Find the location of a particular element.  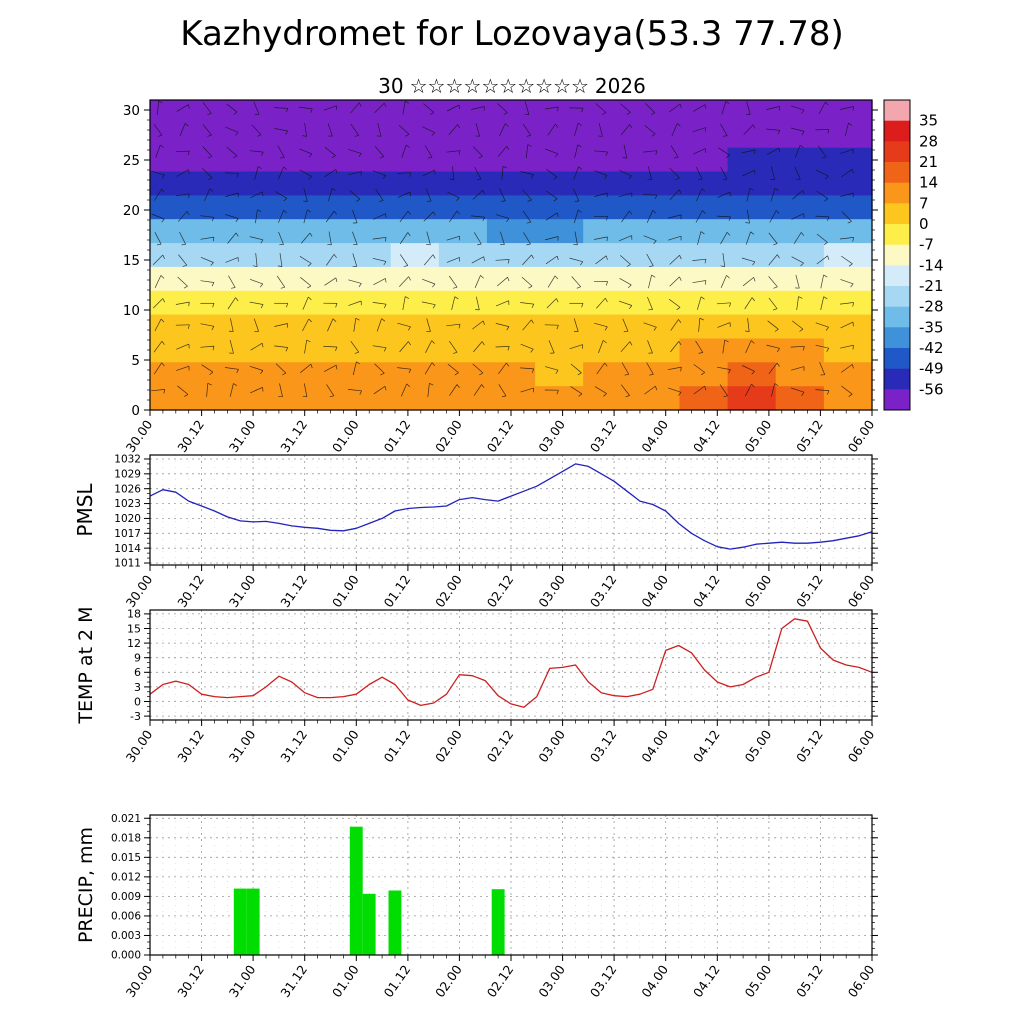

x-tick-label: 02.00 is located at coordinates (448, 746).